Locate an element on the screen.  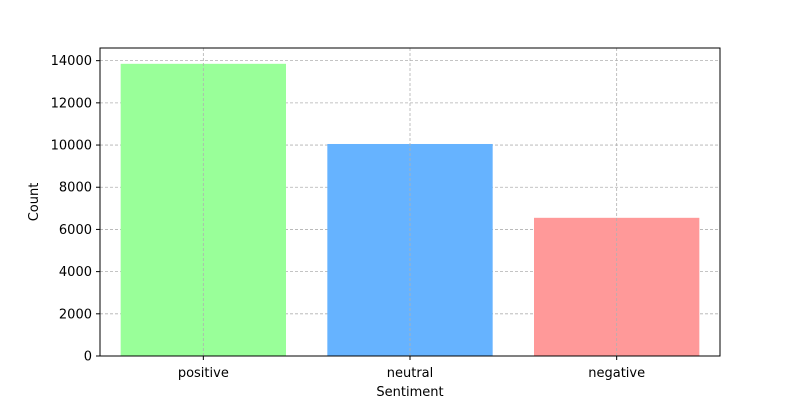
y-tick-label: 4000 is located at coordinates (75, 272).